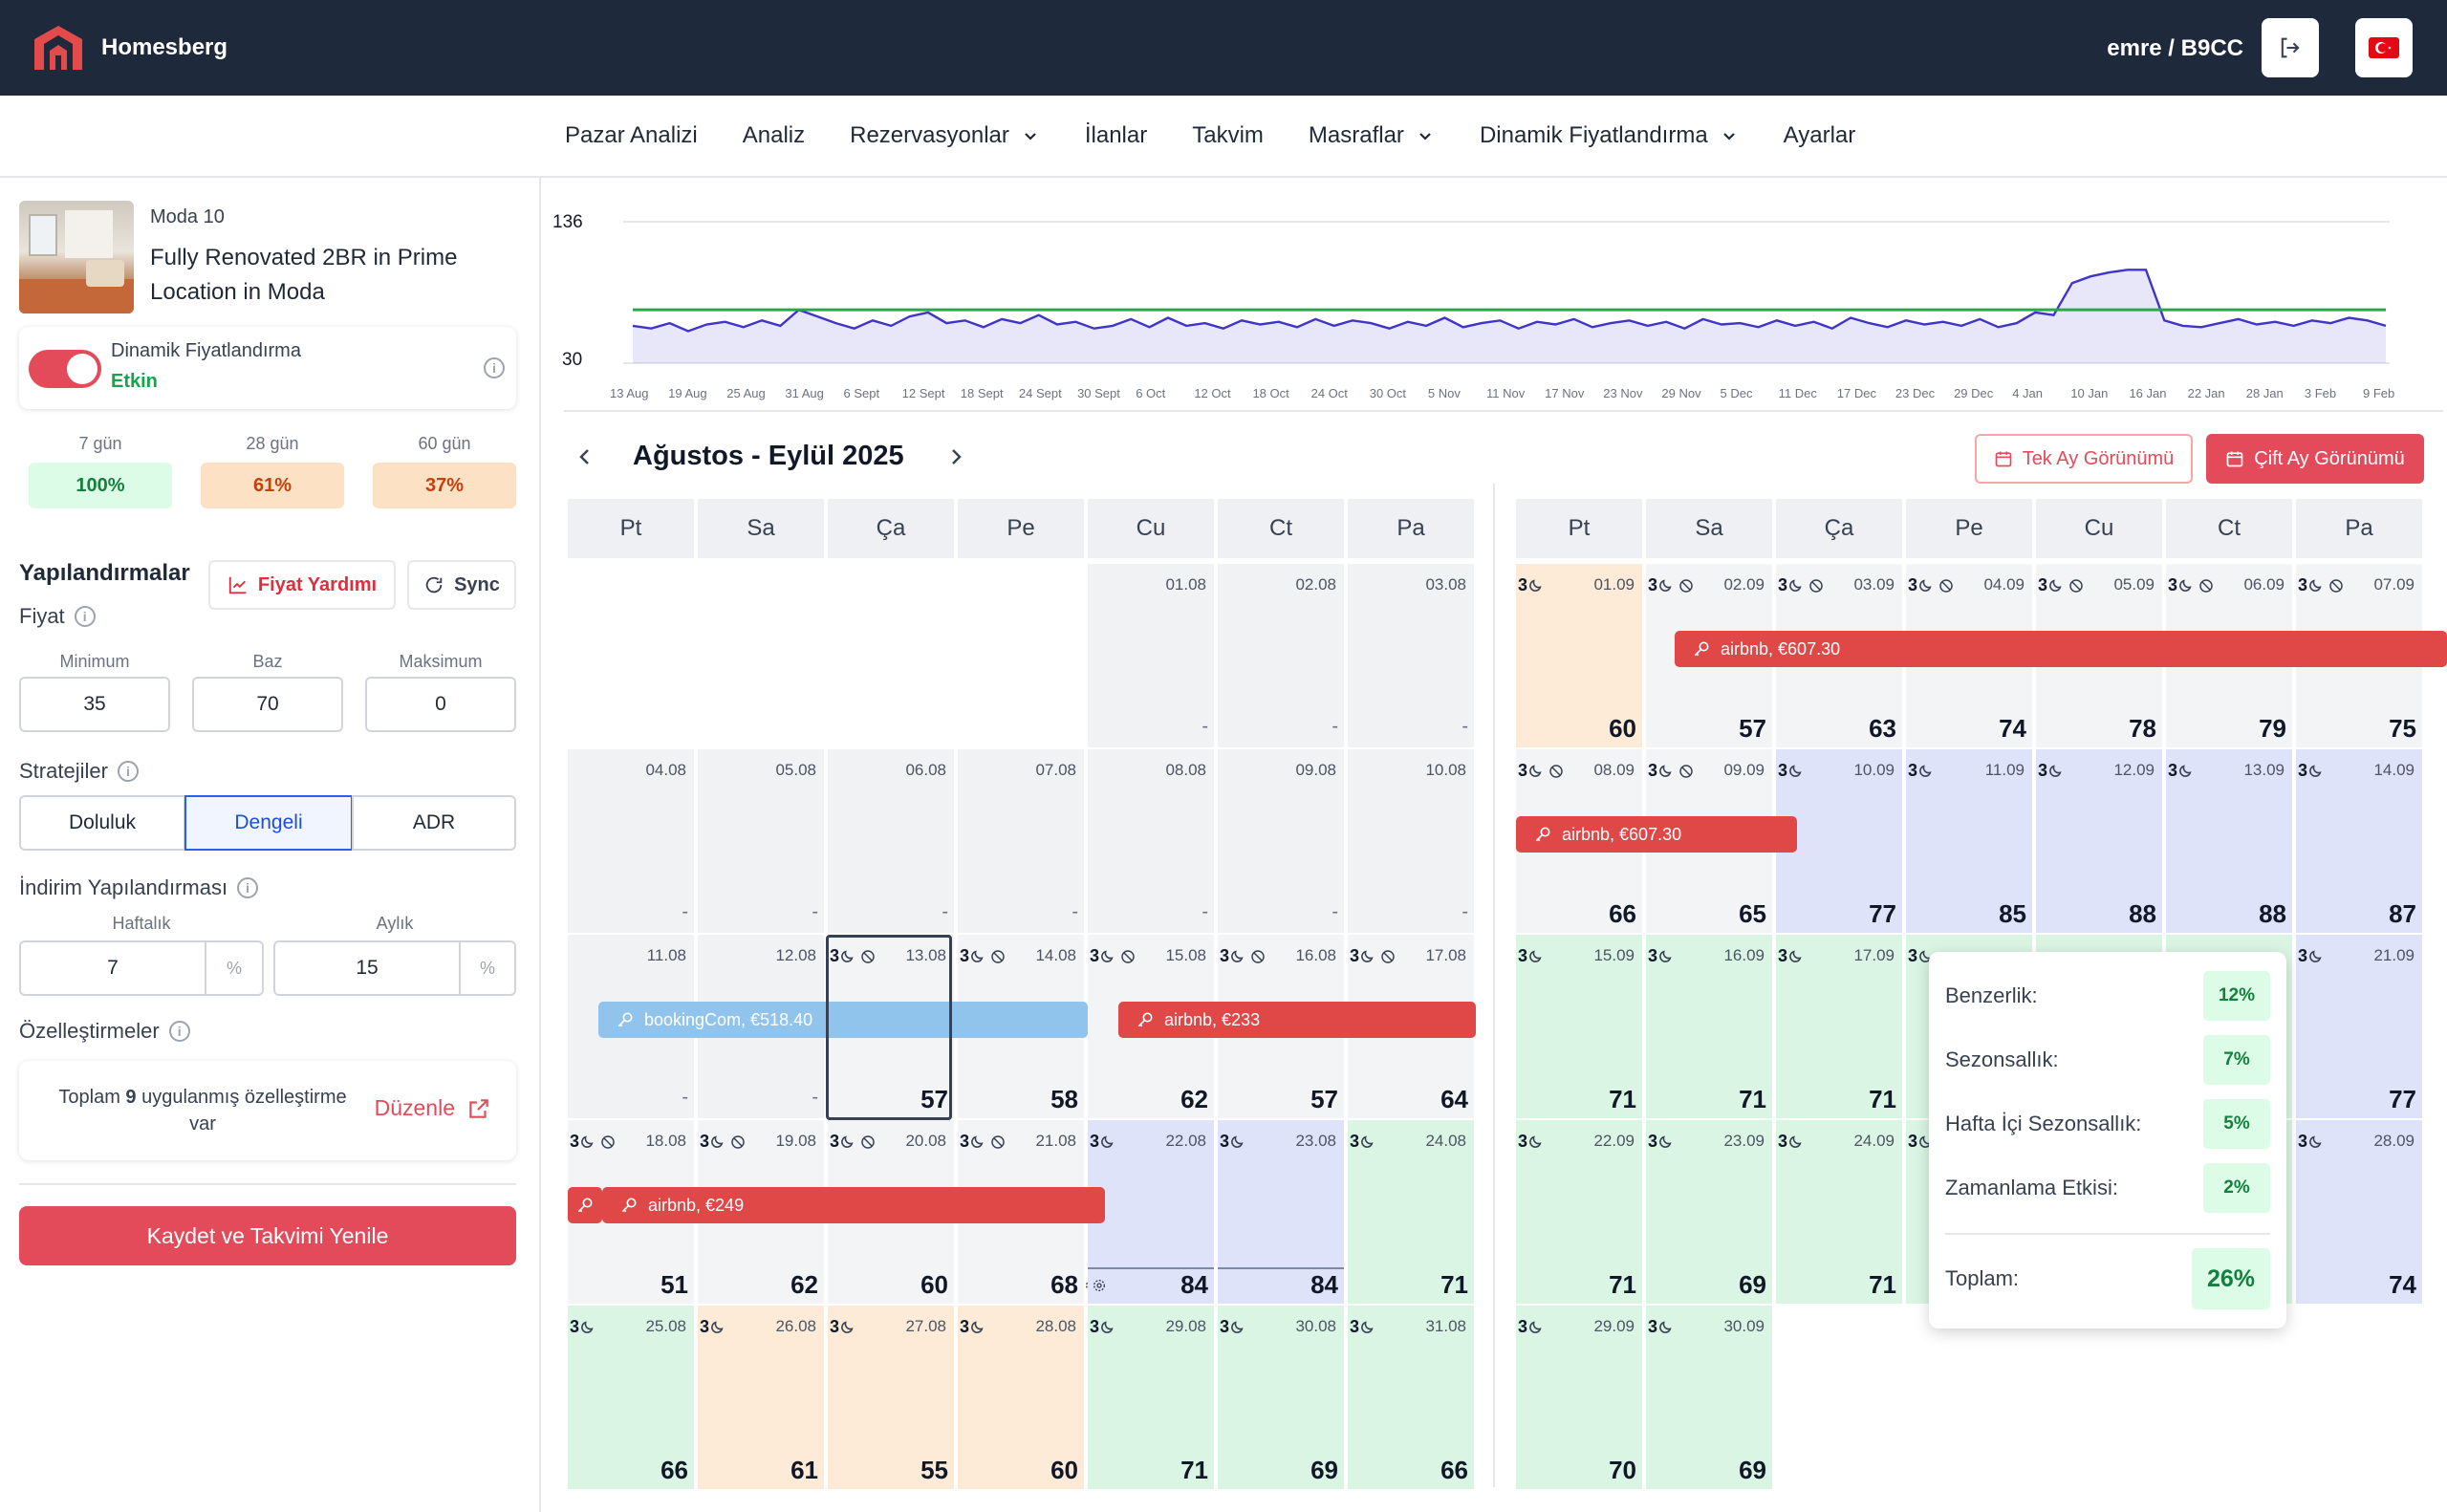 This screenshot has width=2447, height=1512. I want to click on calendar-day: 3 11.09 85, so click(1969, 841).